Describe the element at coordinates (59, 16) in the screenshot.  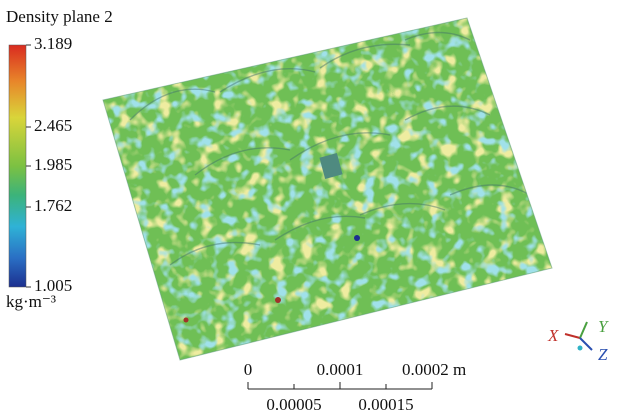
I see `legend-title: Density plane 2` at that location.